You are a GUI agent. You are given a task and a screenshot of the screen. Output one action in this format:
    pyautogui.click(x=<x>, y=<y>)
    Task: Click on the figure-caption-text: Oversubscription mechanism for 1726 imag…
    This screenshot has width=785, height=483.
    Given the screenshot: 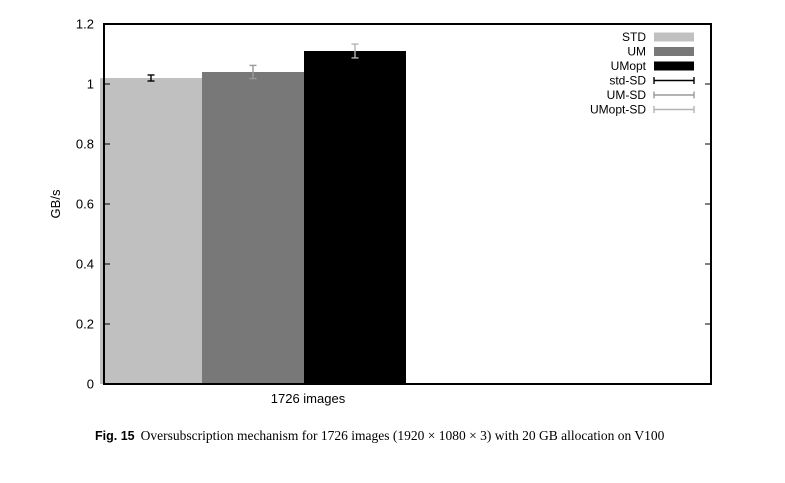 What is the action you would take?
    pyautogui.click(x=402, y=435)
    